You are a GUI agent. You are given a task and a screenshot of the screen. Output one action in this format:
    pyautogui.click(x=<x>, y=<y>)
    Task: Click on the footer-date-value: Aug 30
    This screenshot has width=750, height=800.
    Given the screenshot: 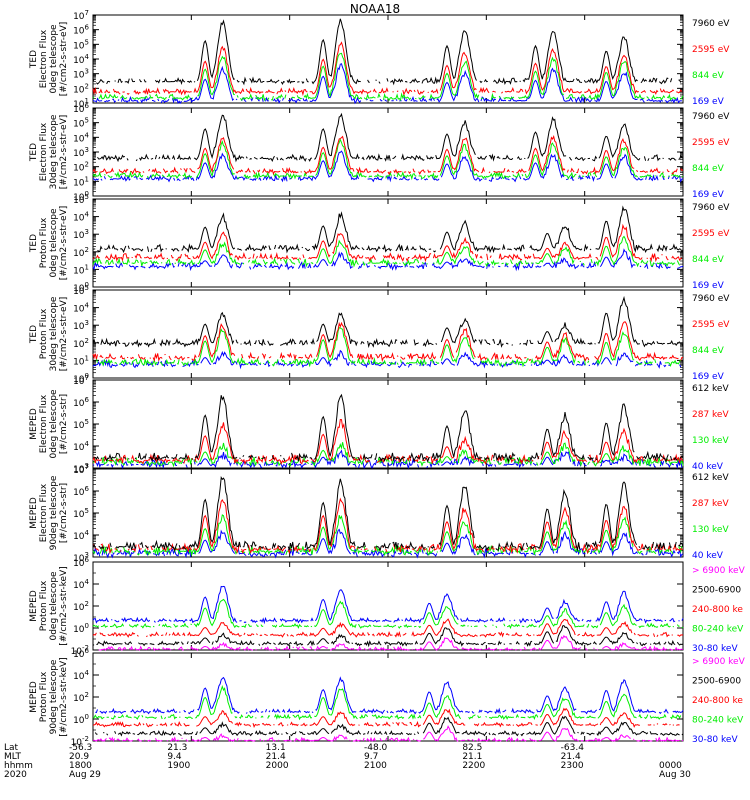 What is the action you would take?
    pyautogui.click(x=675, y=775)
    